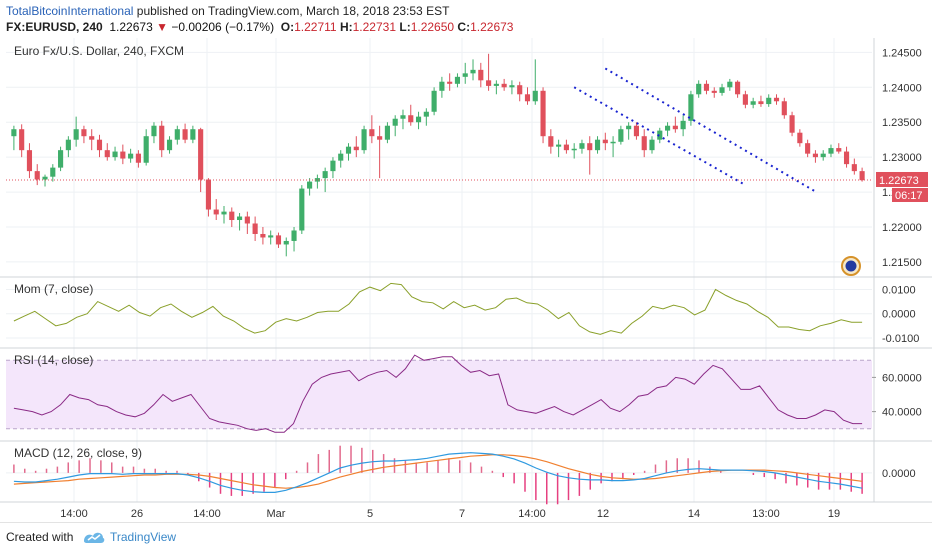 The image size is (932, 551). Describe the element at coordinates (902, 53) in the screenshot. I see `price-tick-label: 1.24500` at that location.